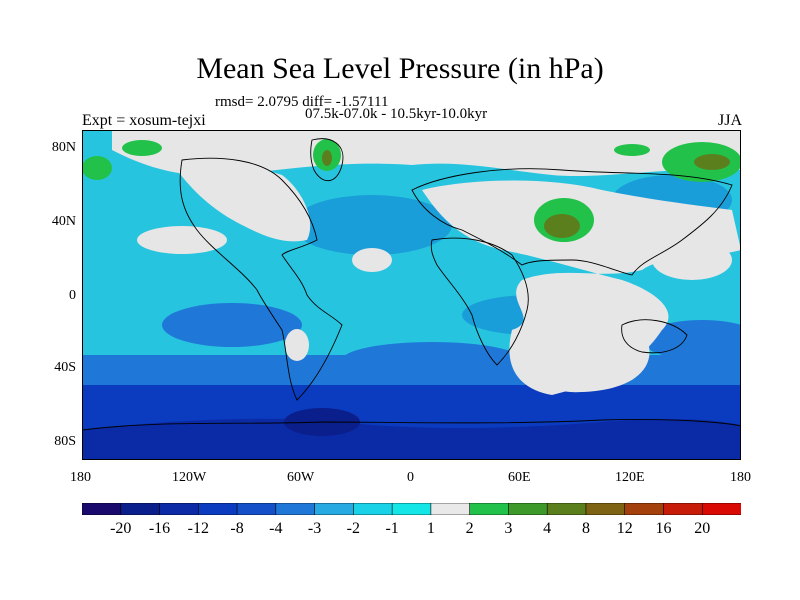  Describe the element at coordinates (144, 120) in the screenshot. I see `experiment-label: Expt = xosum-tejxi` at that location.